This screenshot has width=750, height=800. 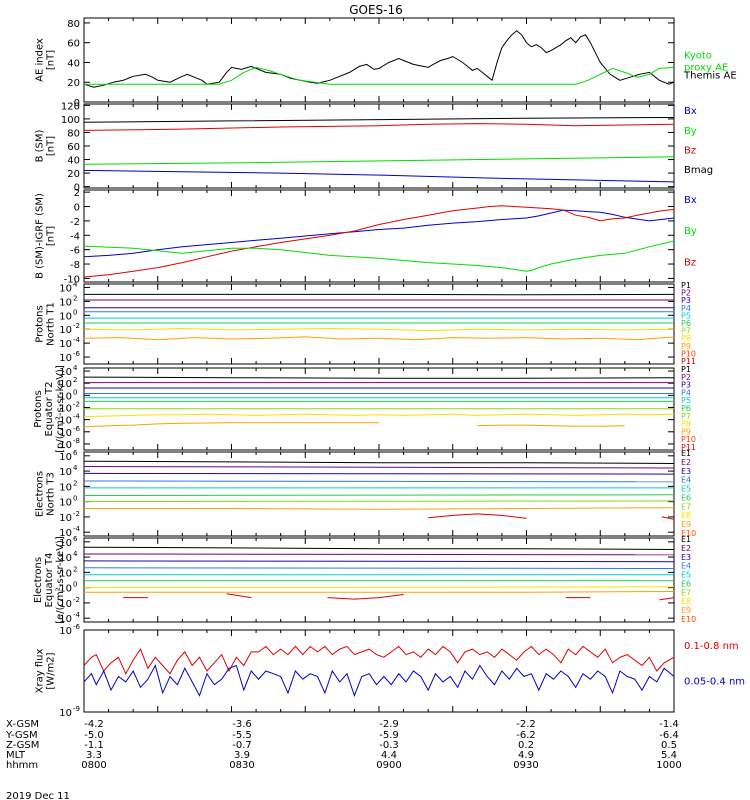 I want to click on plot-date: 2019 Dec 11, so click(x=38, y=795).